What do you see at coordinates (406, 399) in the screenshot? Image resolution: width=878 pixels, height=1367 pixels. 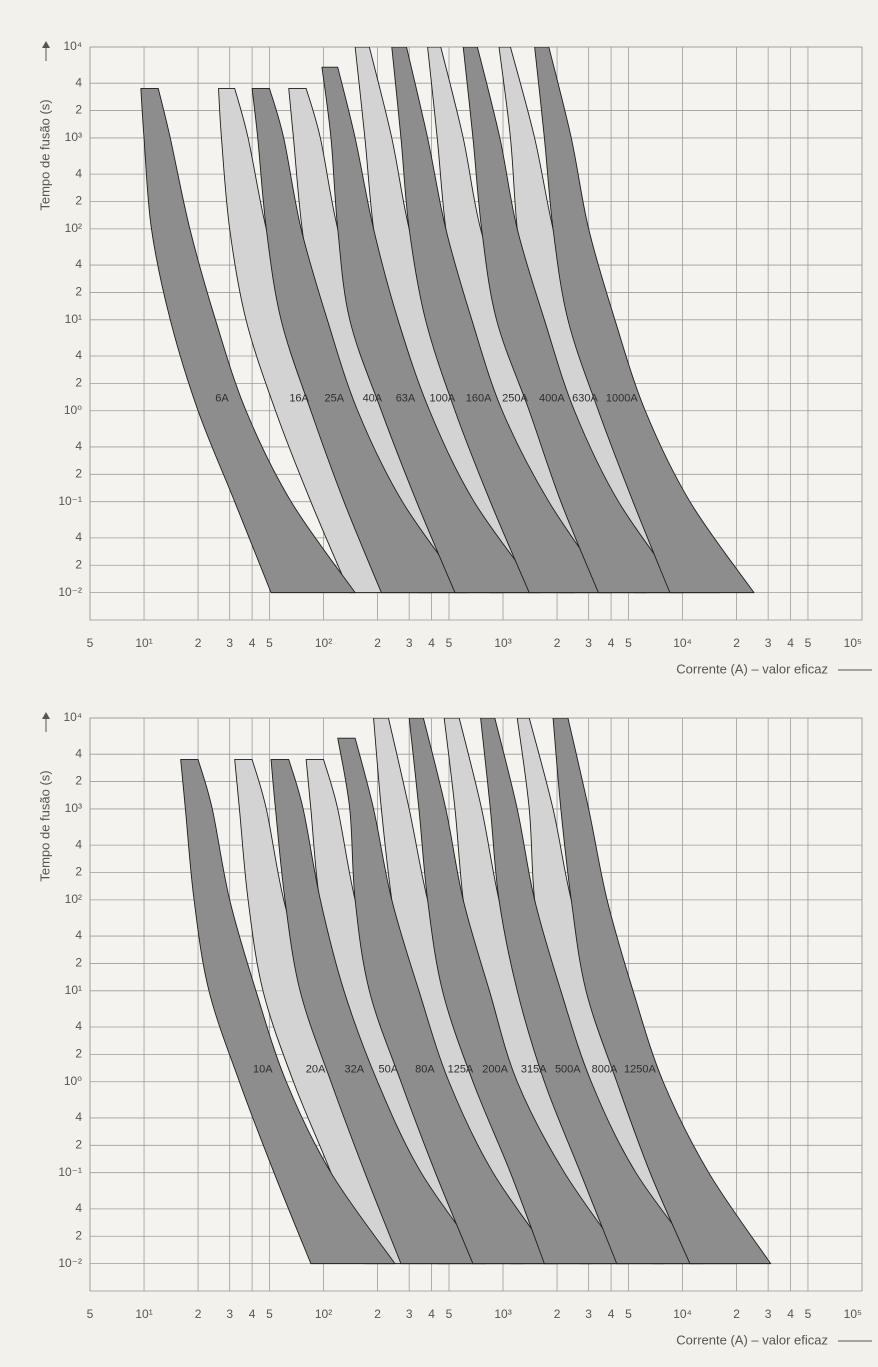 I see `band-label: 63A` at bounding box center [406, 399].